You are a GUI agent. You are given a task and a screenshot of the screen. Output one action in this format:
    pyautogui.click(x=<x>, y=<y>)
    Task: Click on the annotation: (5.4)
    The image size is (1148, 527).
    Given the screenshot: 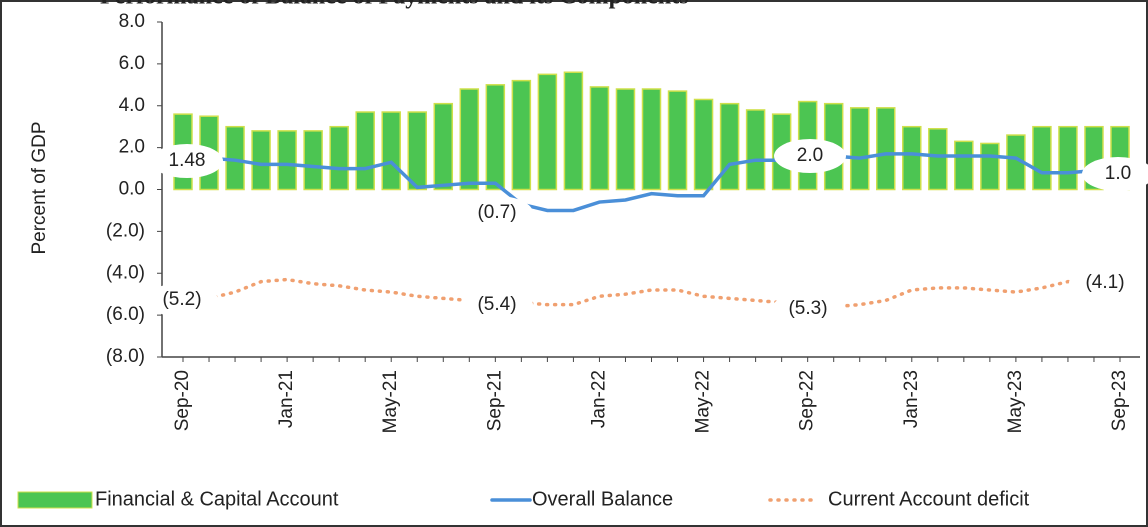 What is the action you would take?
    pyautogui.click(x=496, y=304)
    